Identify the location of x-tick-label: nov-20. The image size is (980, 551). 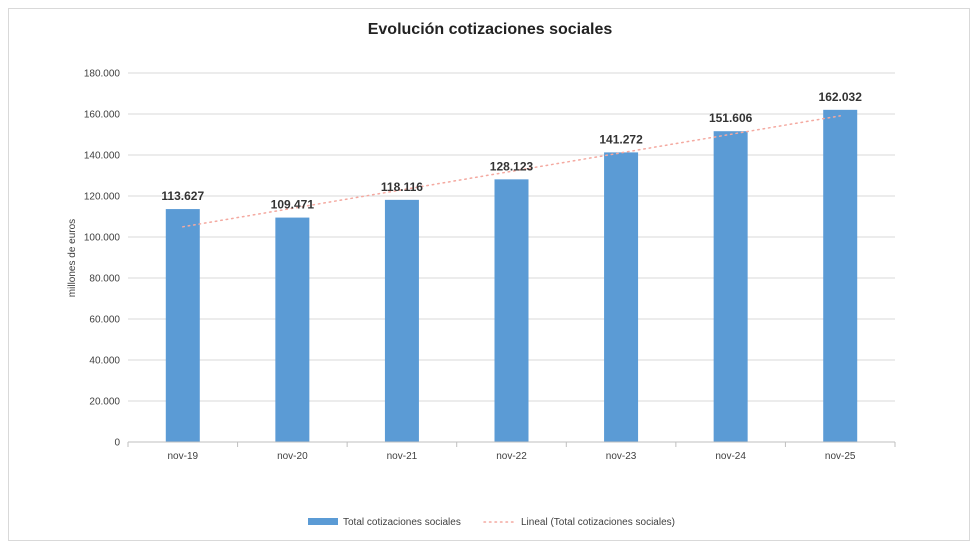
(292, 456).